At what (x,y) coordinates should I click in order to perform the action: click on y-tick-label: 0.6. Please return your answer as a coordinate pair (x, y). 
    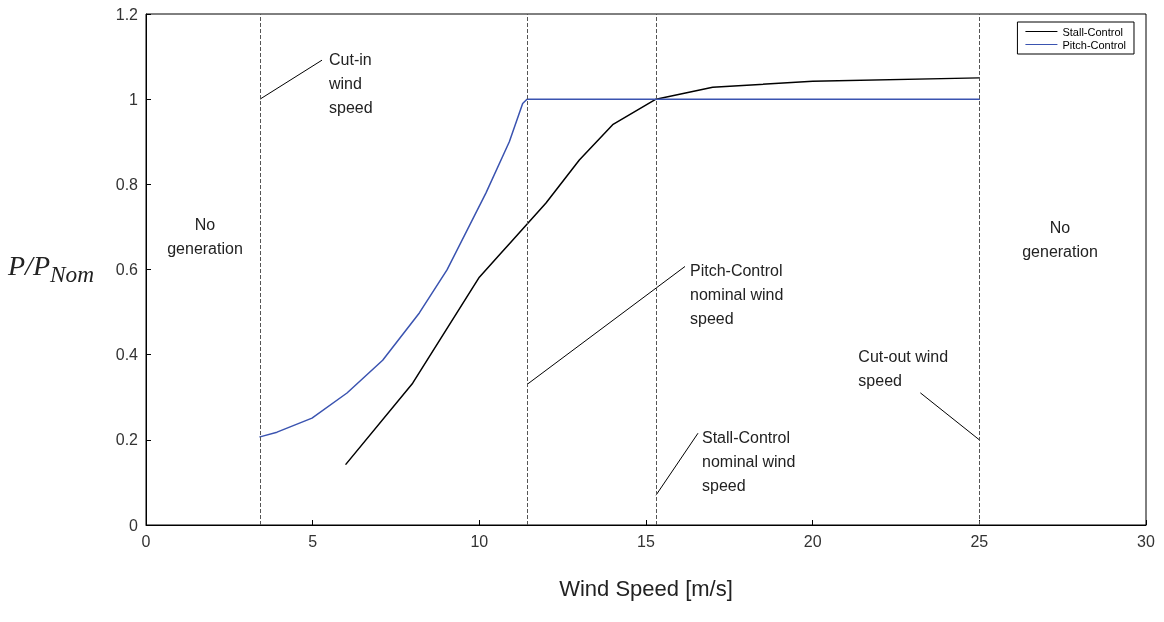
    Looking at the image, I should click on (127, 269).